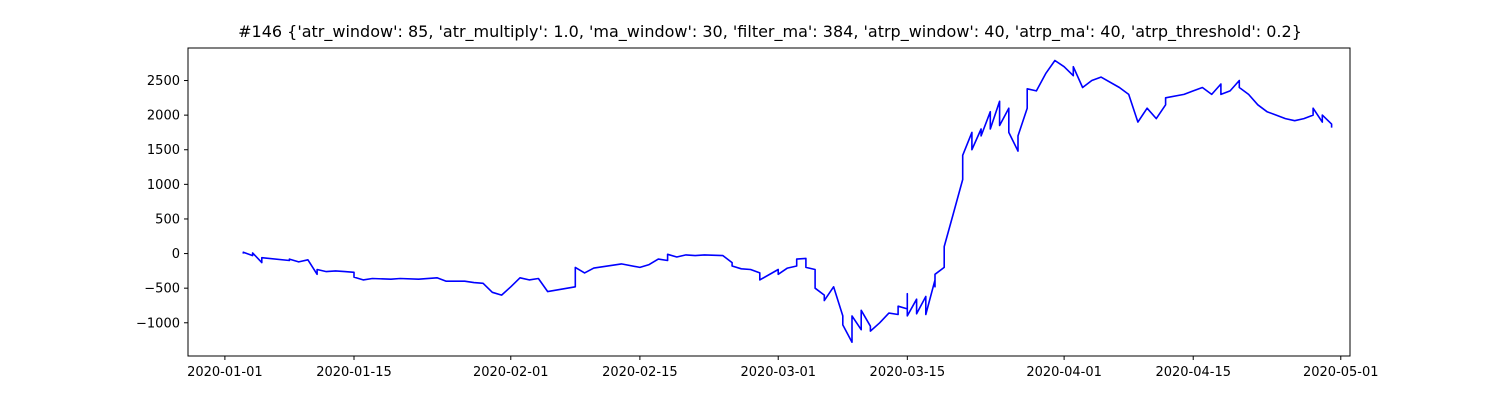 The image size is (1500, 404). Describe the element at coordinates (163, 185) in the screenshot. I see `y-tick-label: 1000` at that location.